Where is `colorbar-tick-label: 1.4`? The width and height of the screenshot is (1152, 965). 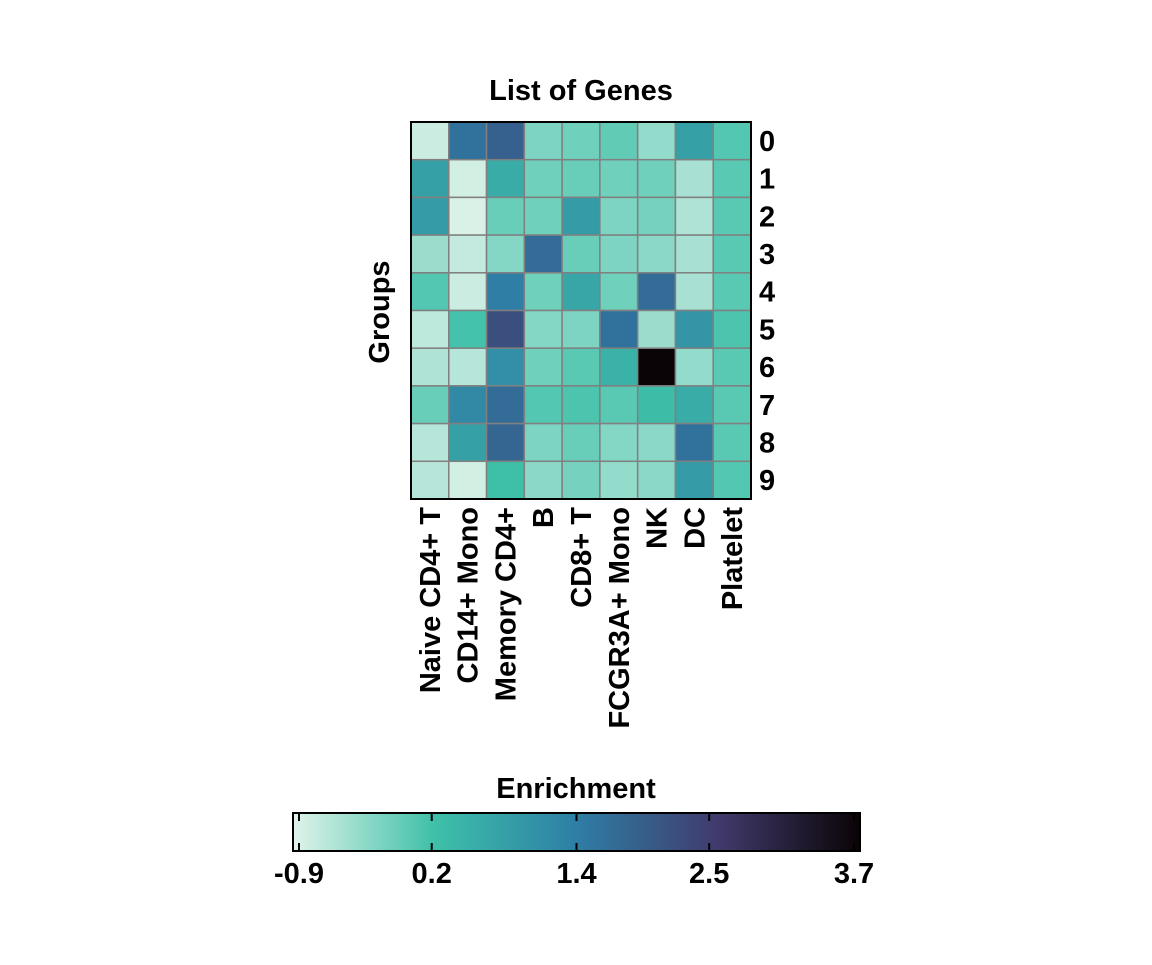 colorbar-tick-label: 1.4 is located at coordinates (576, 874).